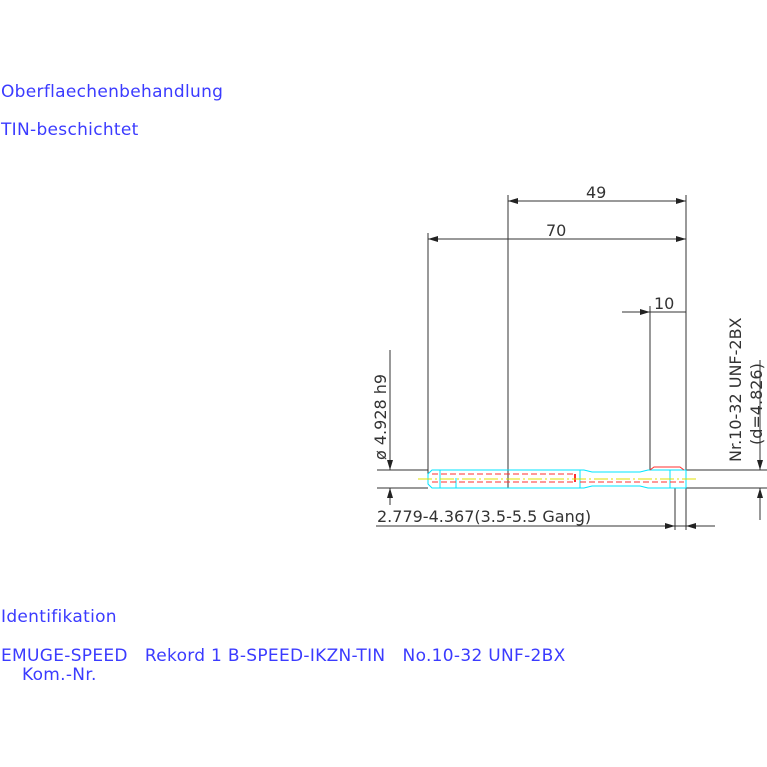 The height and width of the screenshot is (767, 767). Describe the element at coordinates (112, 92) in the screenshot. I see `surface-treatment-label: Oberflaechenbehandlung` at that location.